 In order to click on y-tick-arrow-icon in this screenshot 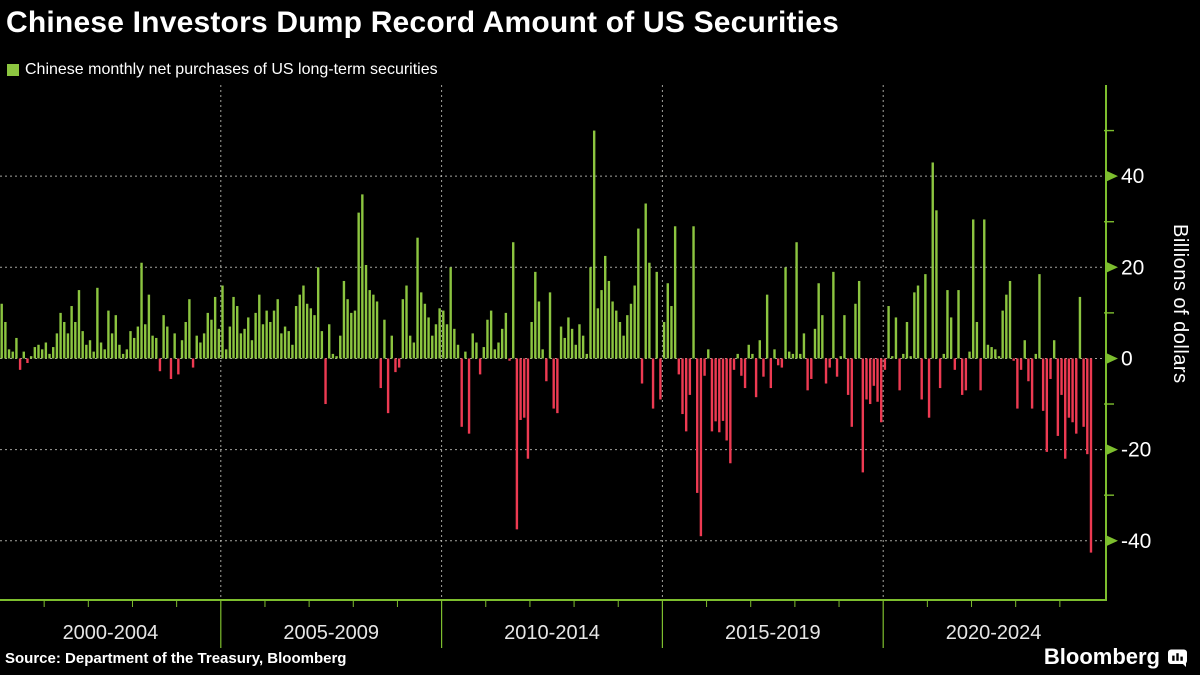, I will do `click(1112, 450)`.